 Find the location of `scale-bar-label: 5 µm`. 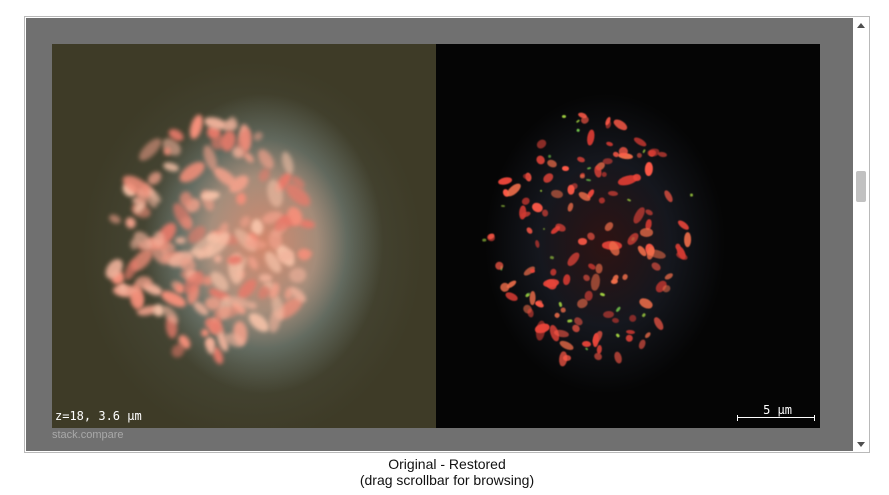

scale-bar-label: 5 µm is located at coordinates (777, 410).